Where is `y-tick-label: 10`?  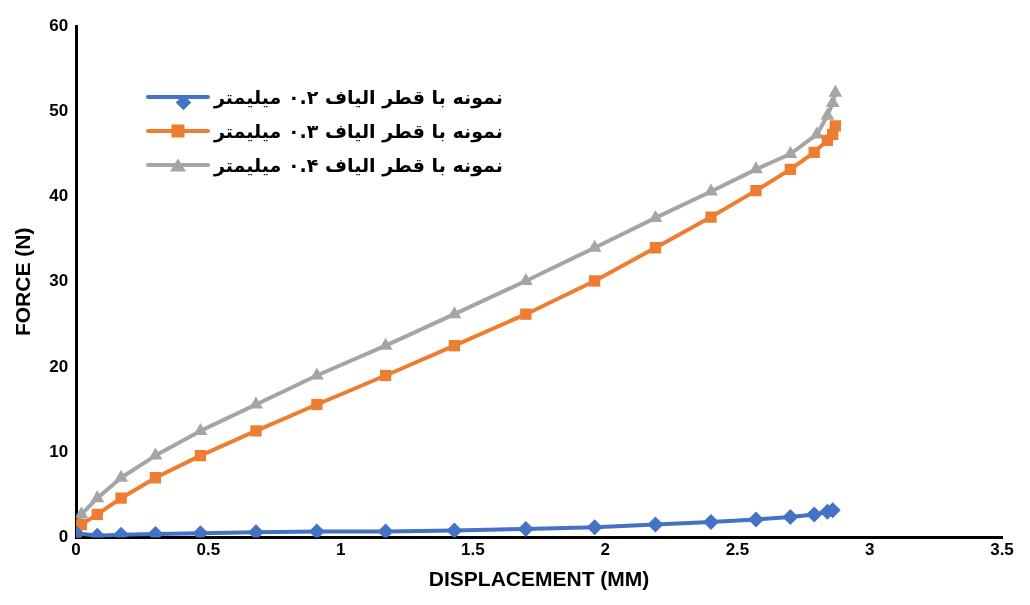
y-tick-label: 10 is located at coordinates (59, 451).